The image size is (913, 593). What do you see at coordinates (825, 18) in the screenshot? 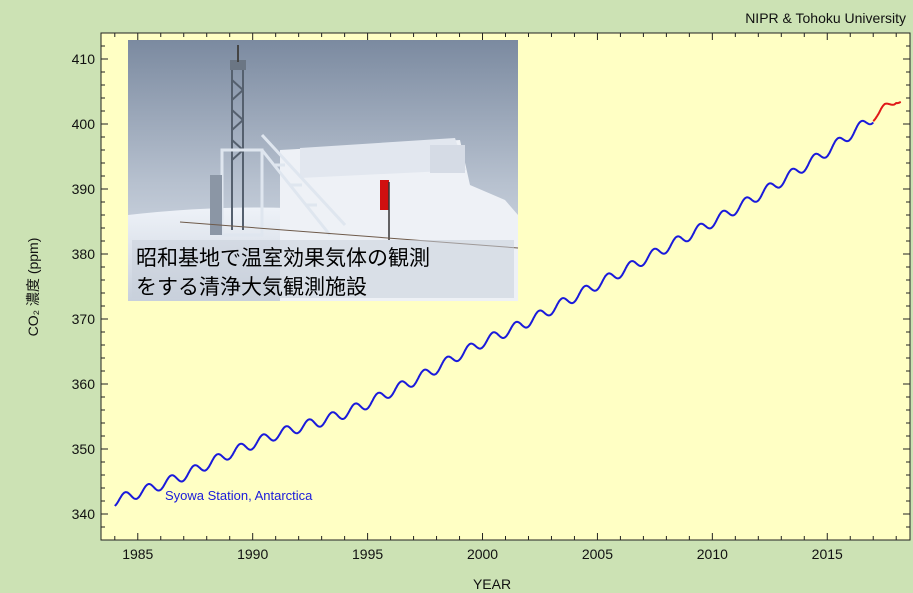
I see `credit-label: NIPR & Tohoku University` at bounding box center [825, 18].